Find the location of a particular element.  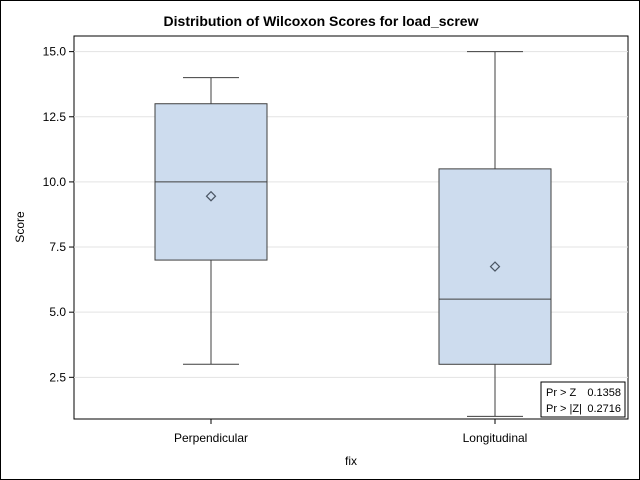

box-perpendicular is located at coordinates (211, 221).